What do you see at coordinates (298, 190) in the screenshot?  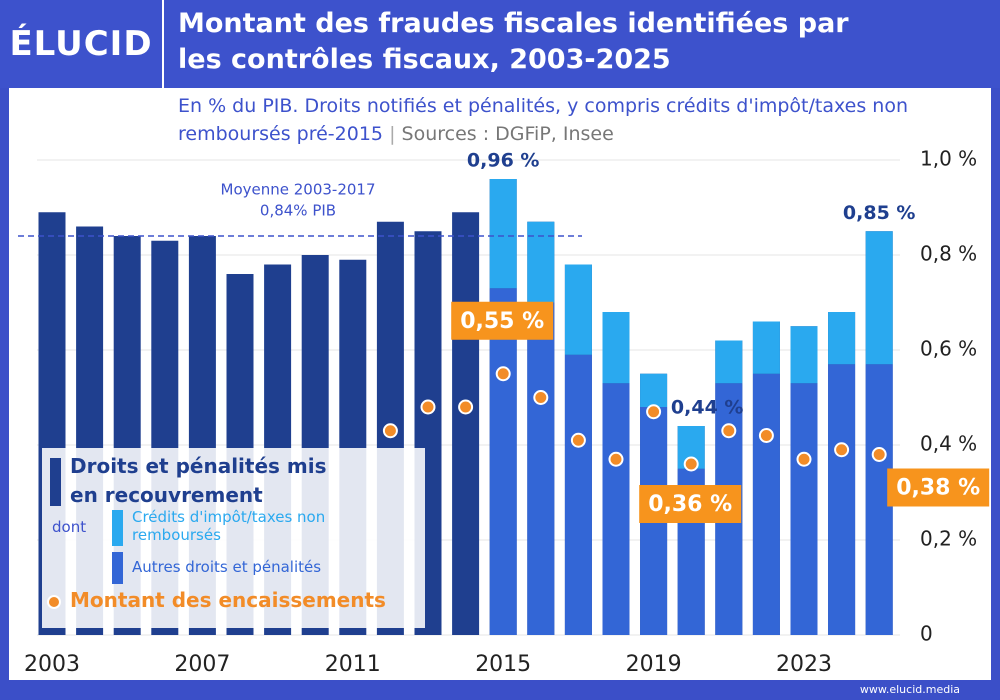 I see `annotation: Moyenne 2003-2017` at bounding box center [298, 190].